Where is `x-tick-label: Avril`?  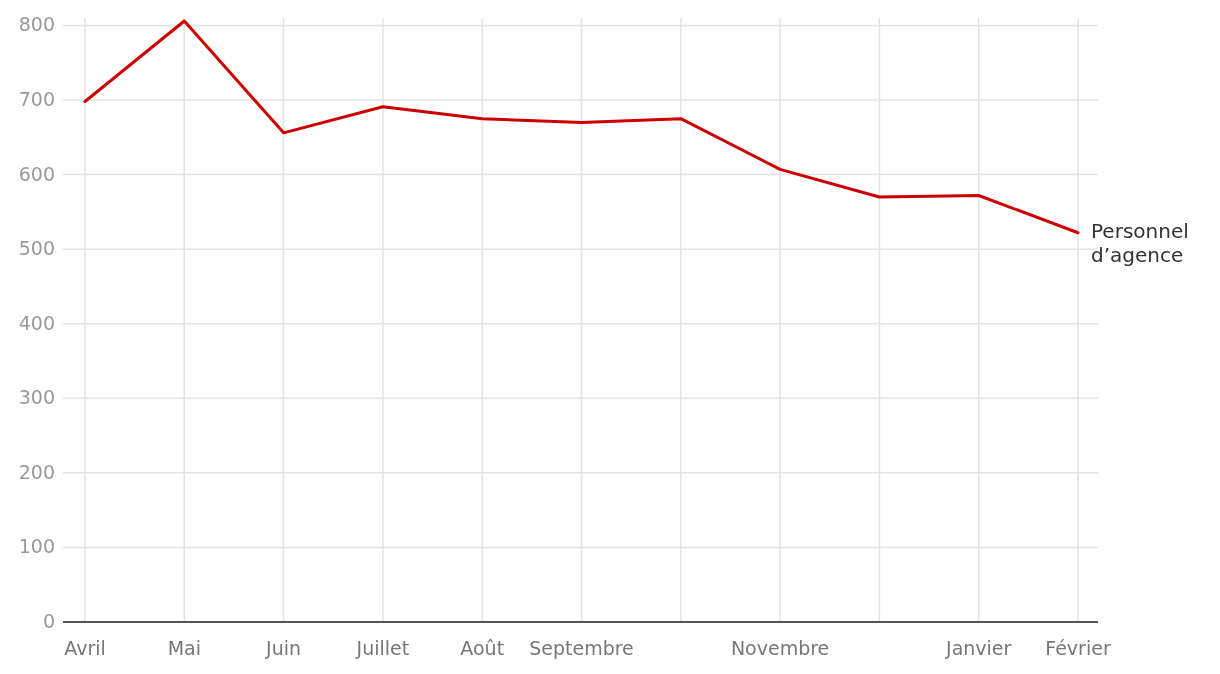
x-tick-label: Avril is located at coordinates (85, 648).